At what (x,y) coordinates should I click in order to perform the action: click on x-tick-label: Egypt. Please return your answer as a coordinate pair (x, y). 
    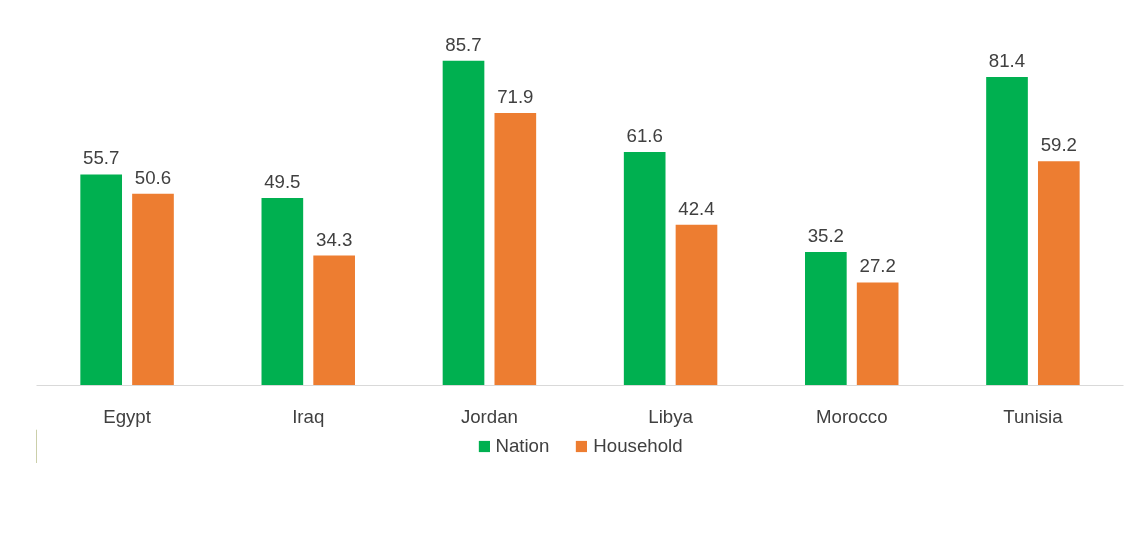
    Looking at the image, I should click on (127, 416).